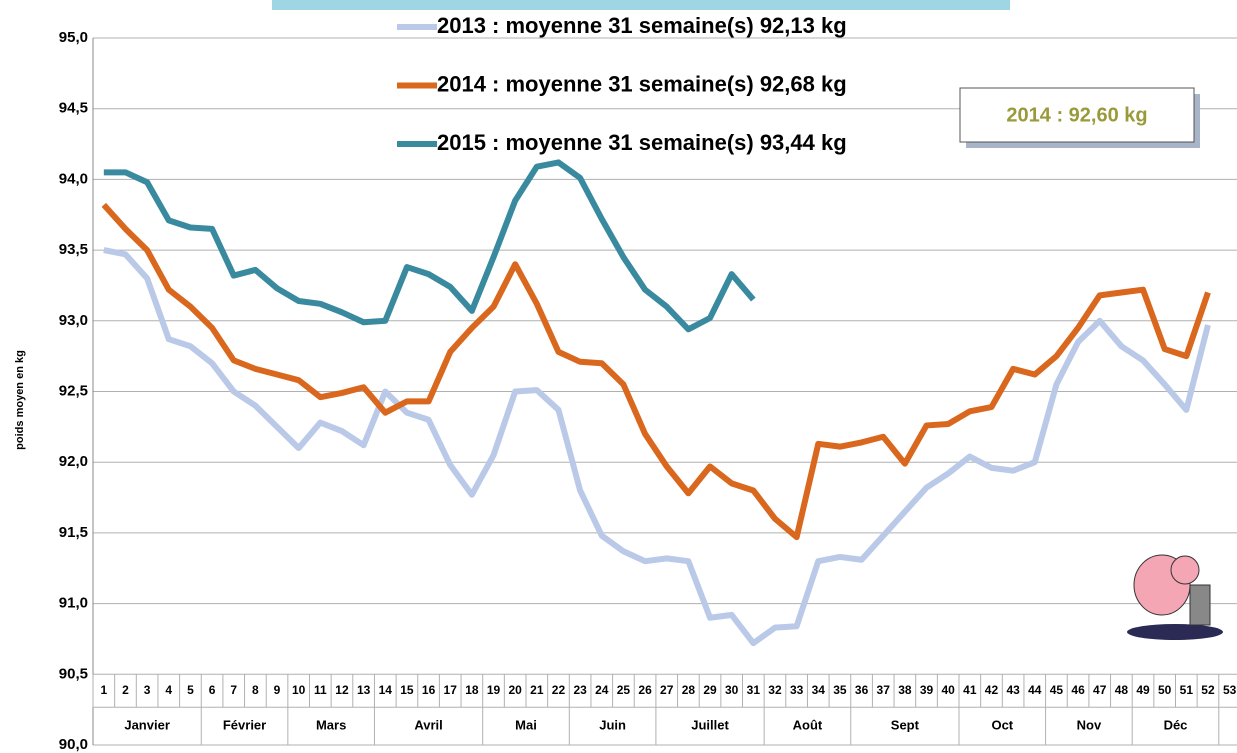 The width and height of the screenshot is (1237, 753). Describe the element at coordinates (948, 690) in the screenshot. I see `x-tick-label: 40` at that location.